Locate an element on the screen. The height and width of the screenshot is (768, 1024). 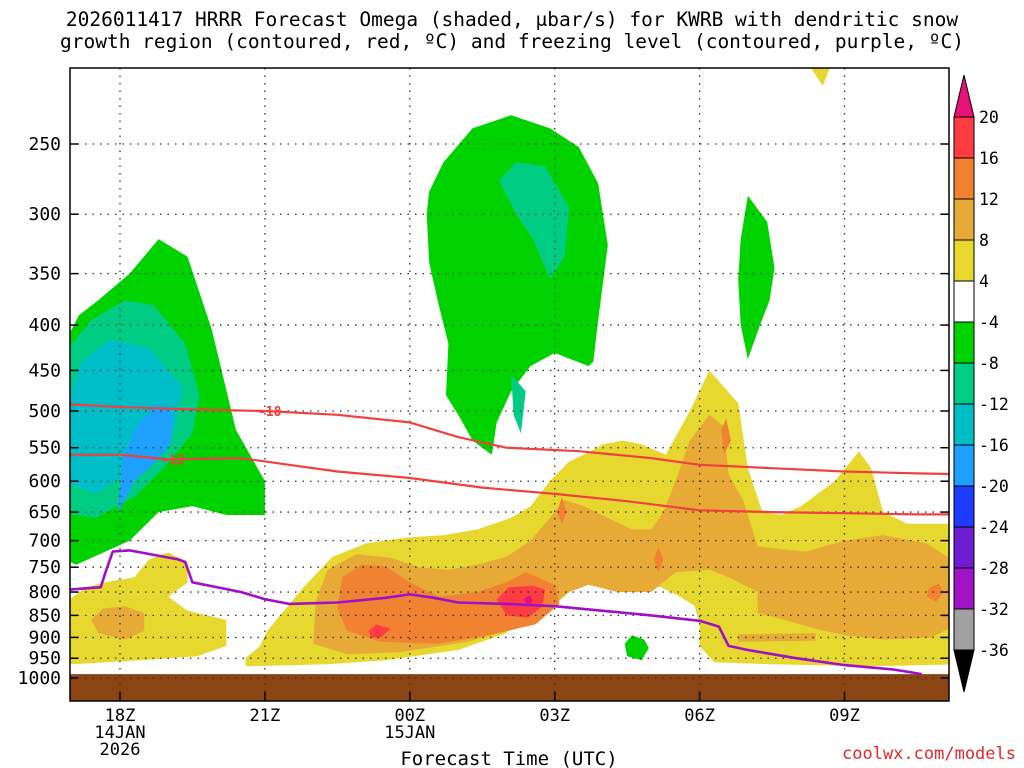
x-tick-label-09Z: 09Z is located at coordinates (844, 716).